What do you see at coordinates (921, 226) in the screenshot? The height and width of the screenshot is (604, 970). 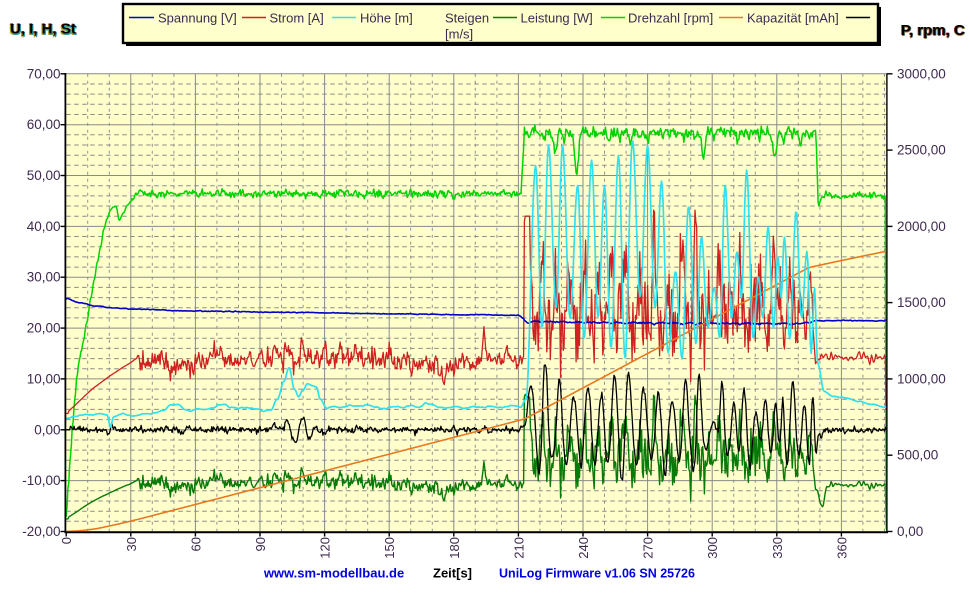 I see `svg-text: 2000,00` at bounding box center [921, 226].